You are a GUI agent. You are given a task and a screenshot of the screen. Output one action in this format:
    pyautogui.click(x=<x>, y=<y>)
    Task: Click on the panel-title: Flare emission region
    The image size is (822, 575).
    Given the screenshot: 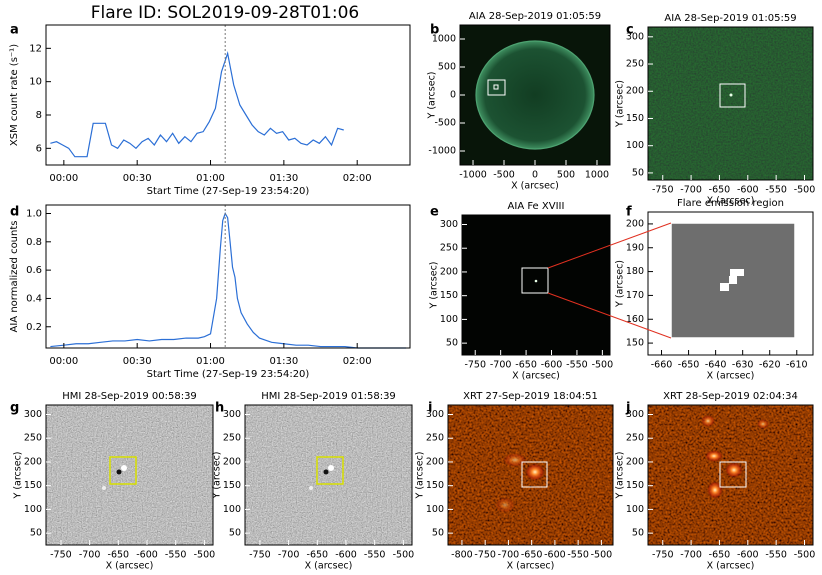 What is the action you would take?
    pyautogui.click(x=730, y=203)
    